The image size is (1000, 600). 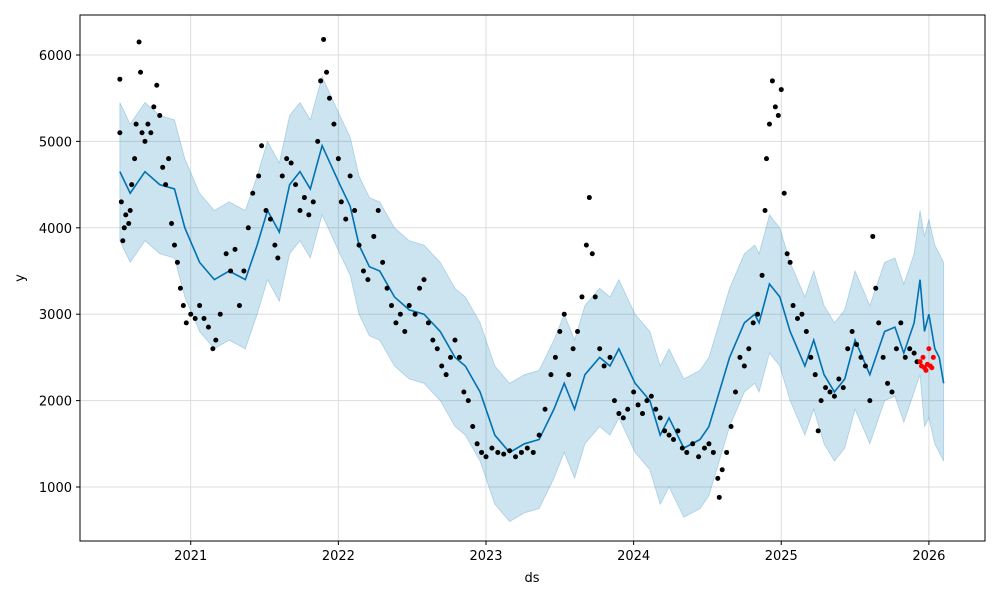 I want to click on y-tick-label: 5000, so click(x=55, y=142).